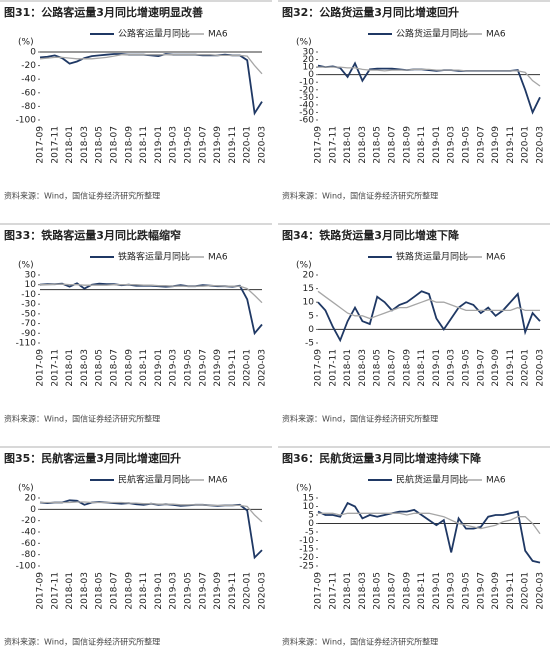 This screenshot has height=654, width=550. Describe the element at coordinates (382, 458) in the screenshot. I see `chart-title: 图36：民航货运量3月同比增速持续下降` at that location.